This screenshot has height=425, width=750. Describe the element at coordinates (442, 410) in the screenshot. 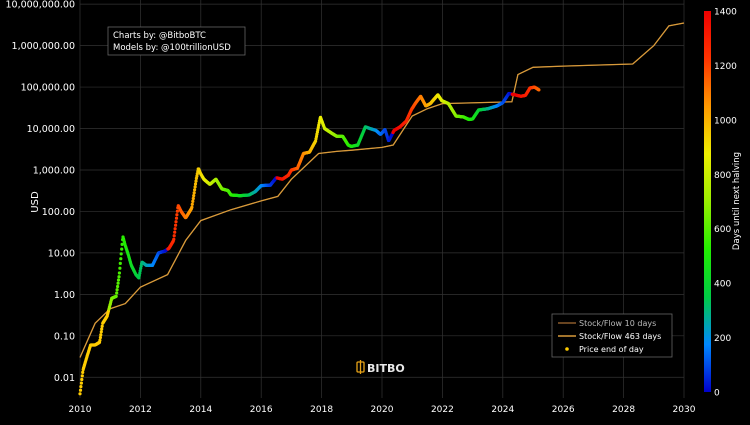

I see `x-tick-label: 2022` at that location.